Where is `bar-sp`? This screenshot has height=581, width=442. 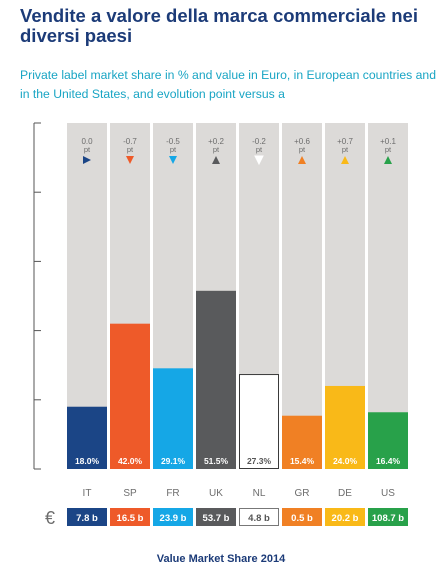 bar-sp is located at coordinates (130, 396).